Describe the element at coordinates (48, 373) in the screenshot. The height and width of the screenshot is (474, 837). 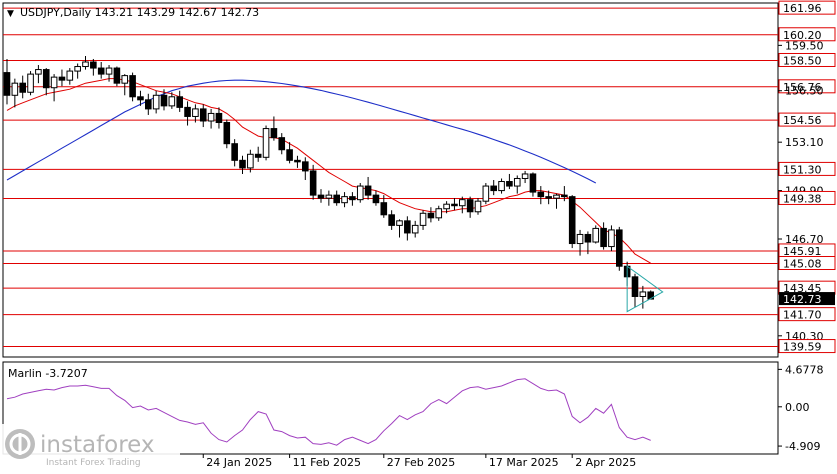
I see `marlin-title: Marlin -3.7207` at that location.